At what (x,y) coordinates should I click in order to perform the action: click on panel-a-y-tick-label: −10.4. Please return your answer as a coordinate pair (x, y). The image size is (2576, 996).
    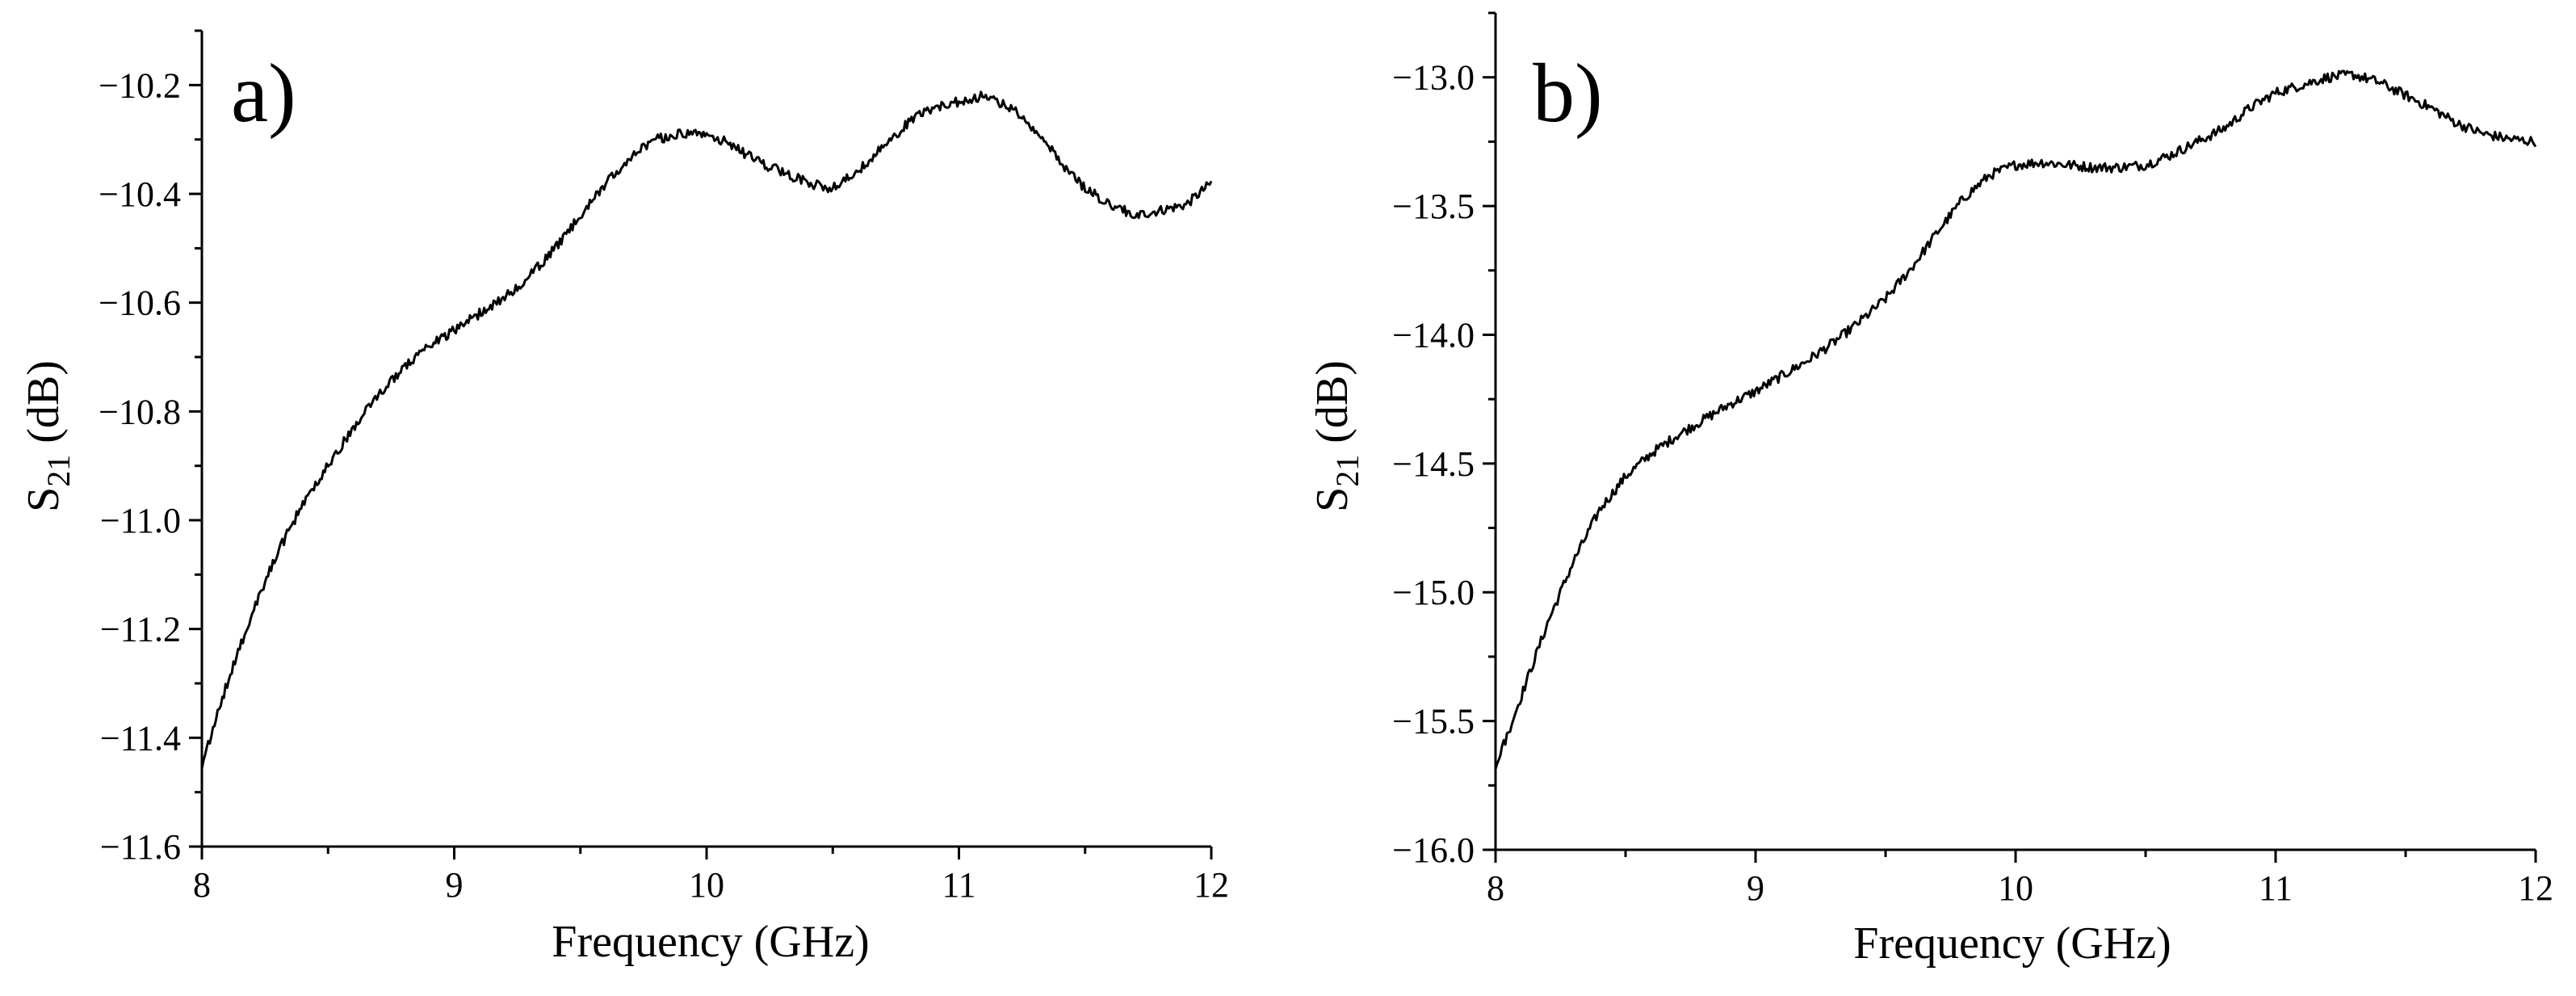
    Looking at the image, I should click on (140, 194).